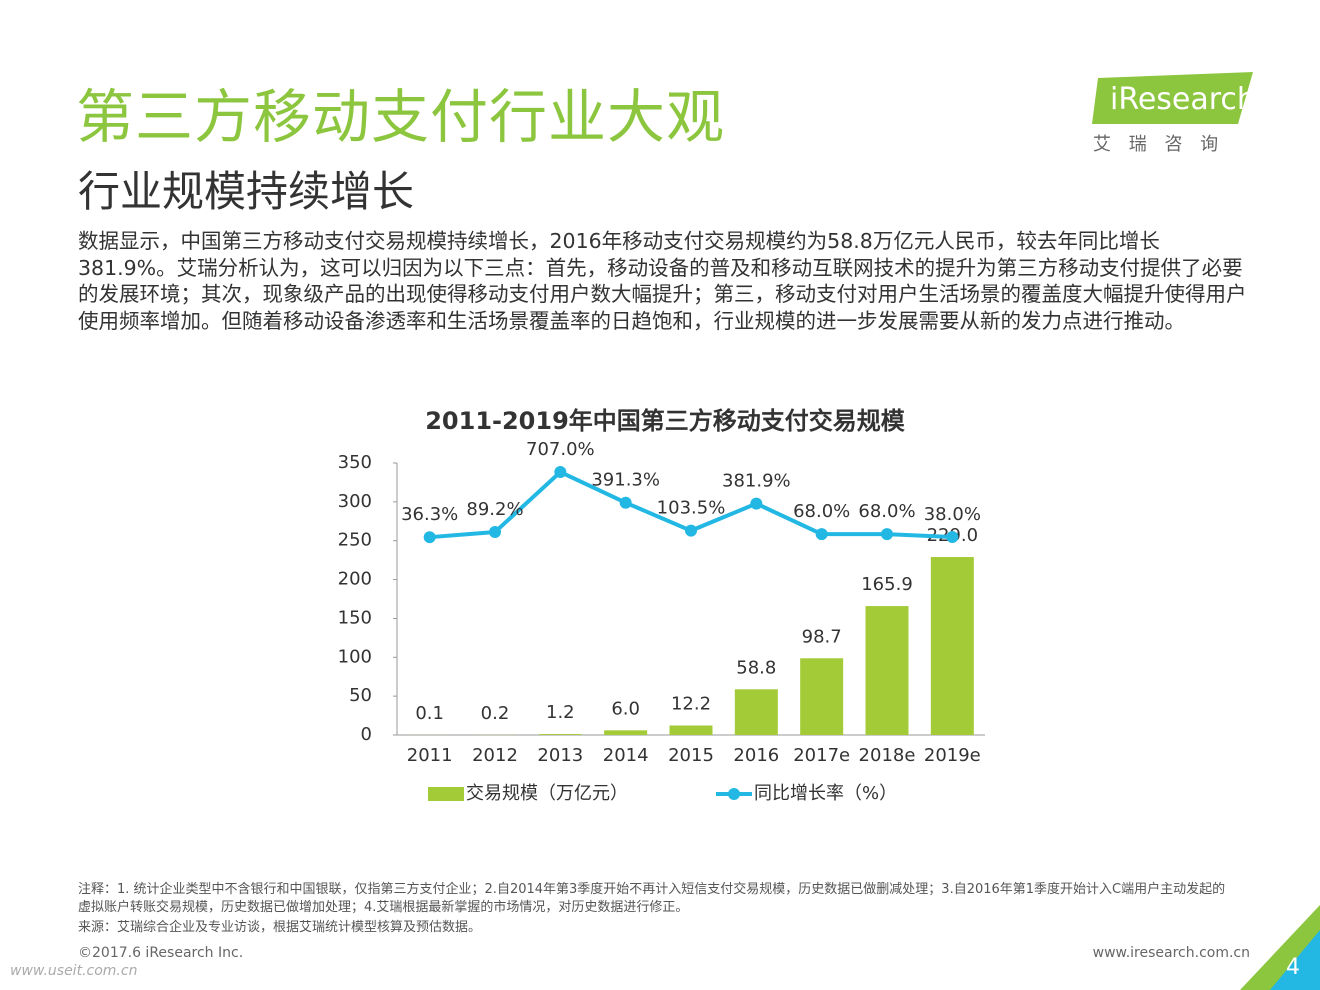 Image resolution: width=1320 pixels, height=990 pixels. What do you see at coordinates (756, 667) in the screenshot?
I see `data-label: 58.8` at bounding box center [756, 667].